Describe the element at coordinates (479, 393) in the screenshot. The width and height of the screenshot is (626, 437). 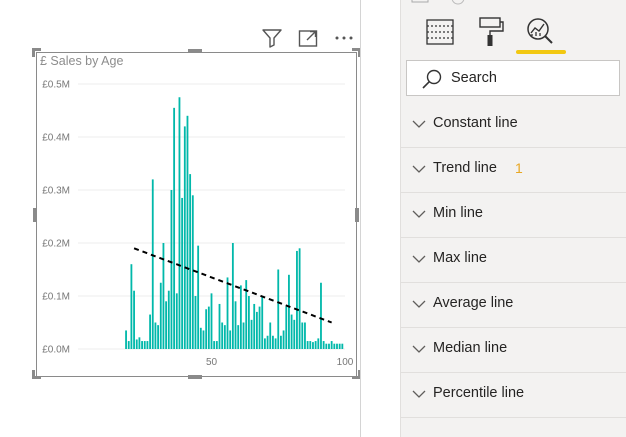
I see `section-label: Percentile line` at that location.